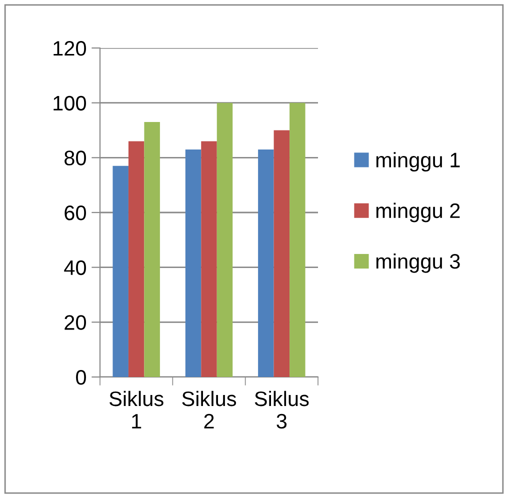  What do you see at coordinates (75, 213) in the screenshot?
I see `y-tick-label: 60` at bounding box center [75, 213].